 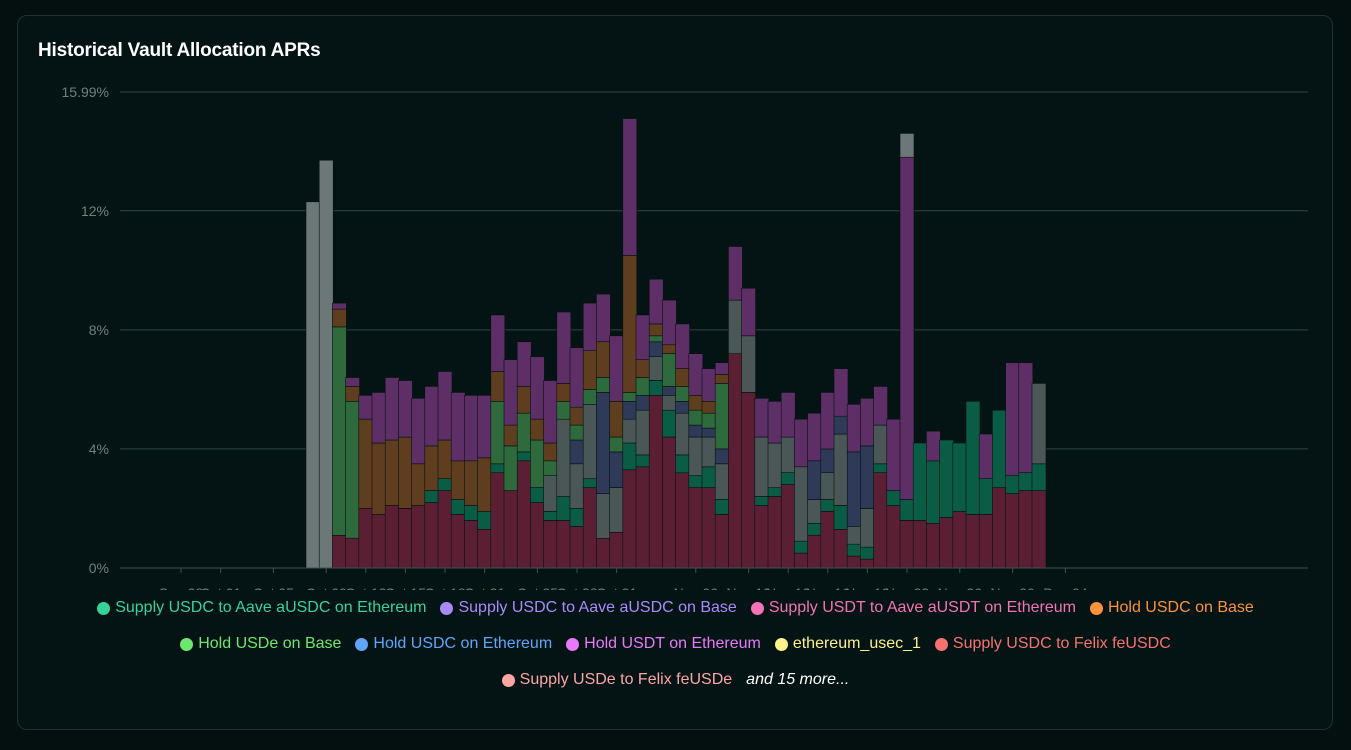 I want to click on bar-segment: Nov 02 brown: 0.6%, so click(x=643, y=368).